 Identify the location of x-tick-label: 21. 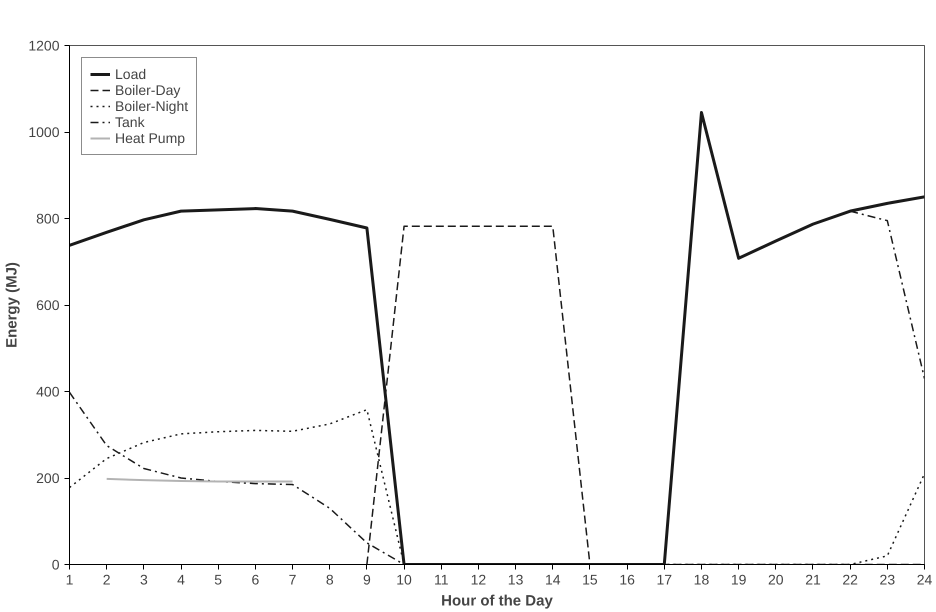
(813, 580).